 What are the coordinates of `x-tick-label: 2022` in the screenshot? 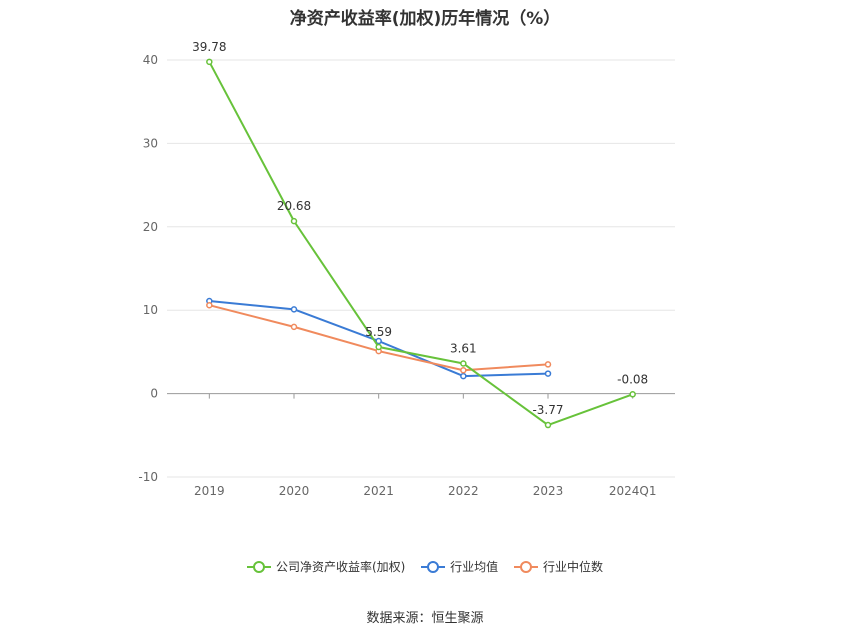 It's located at (463, 491).